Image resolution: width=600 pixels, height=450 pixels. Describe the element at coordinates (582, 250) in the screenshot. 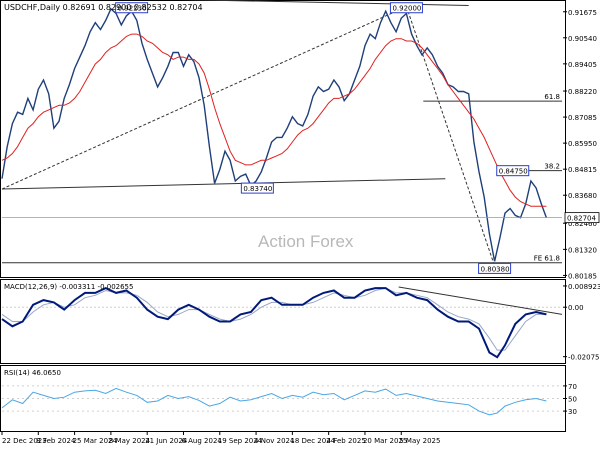

I see `price-tick-label: 0.81320` at that location.